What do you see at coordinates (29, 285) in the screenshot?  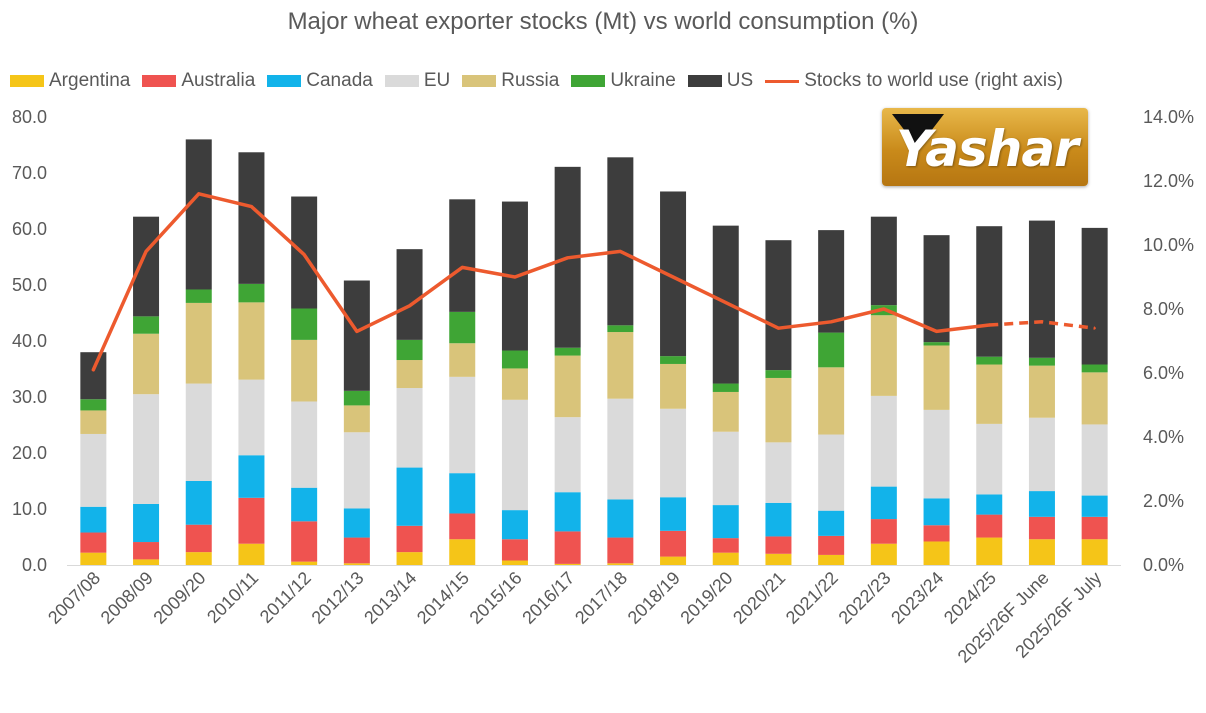 I see `y-left-tick-label: 50.0` at bounding box center [29, 285].